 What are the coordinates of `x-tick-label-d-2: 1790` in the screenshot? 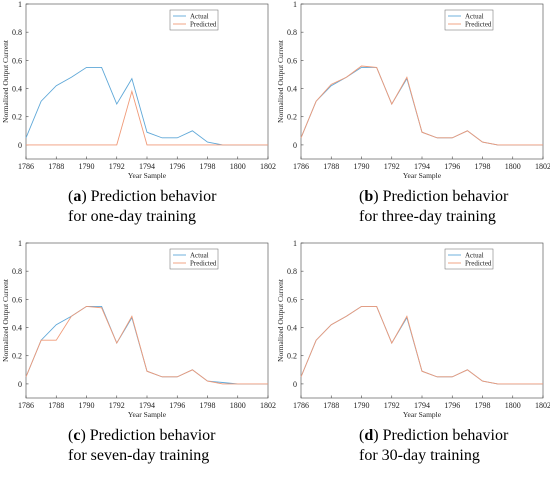 It's located at (362, 405).